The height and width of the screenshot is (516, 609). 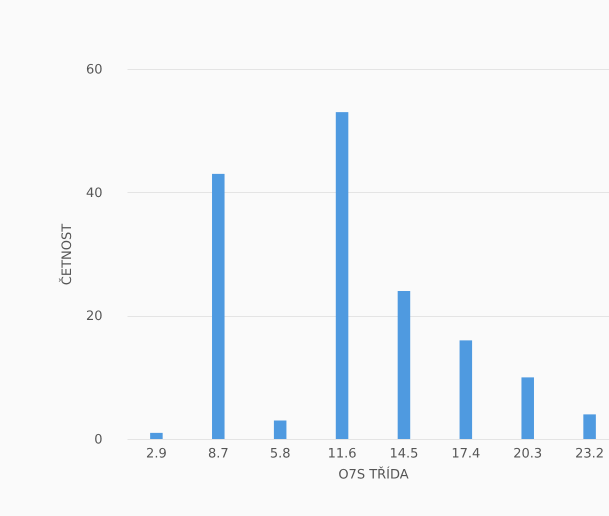 I want to click on x-tick-label: 14.5, so click(x=403, y=454).